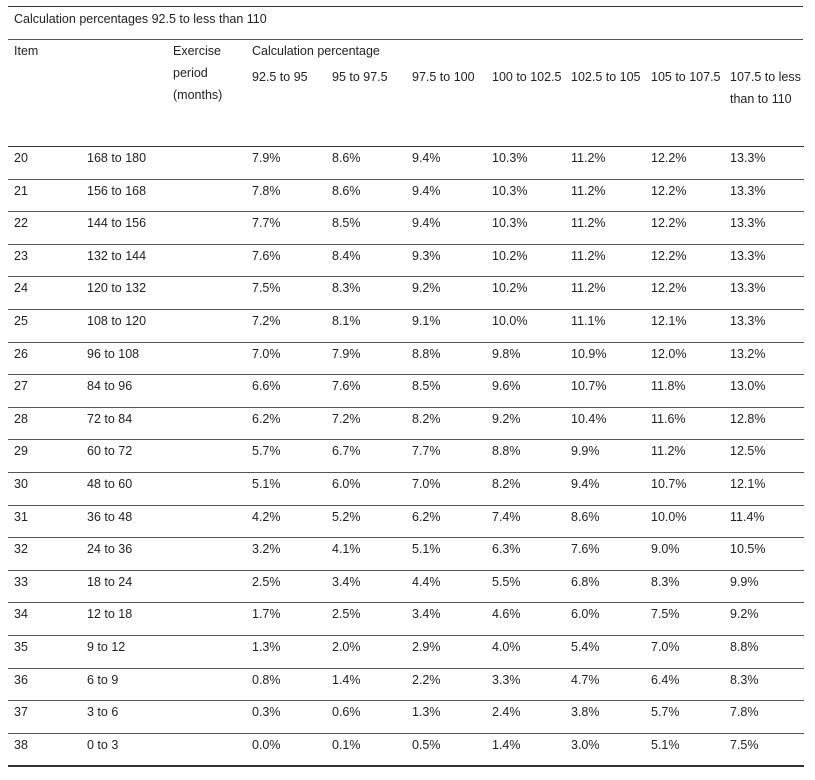  I want to click on cell-exercise-period: 168 to 180, so click(127, 163).